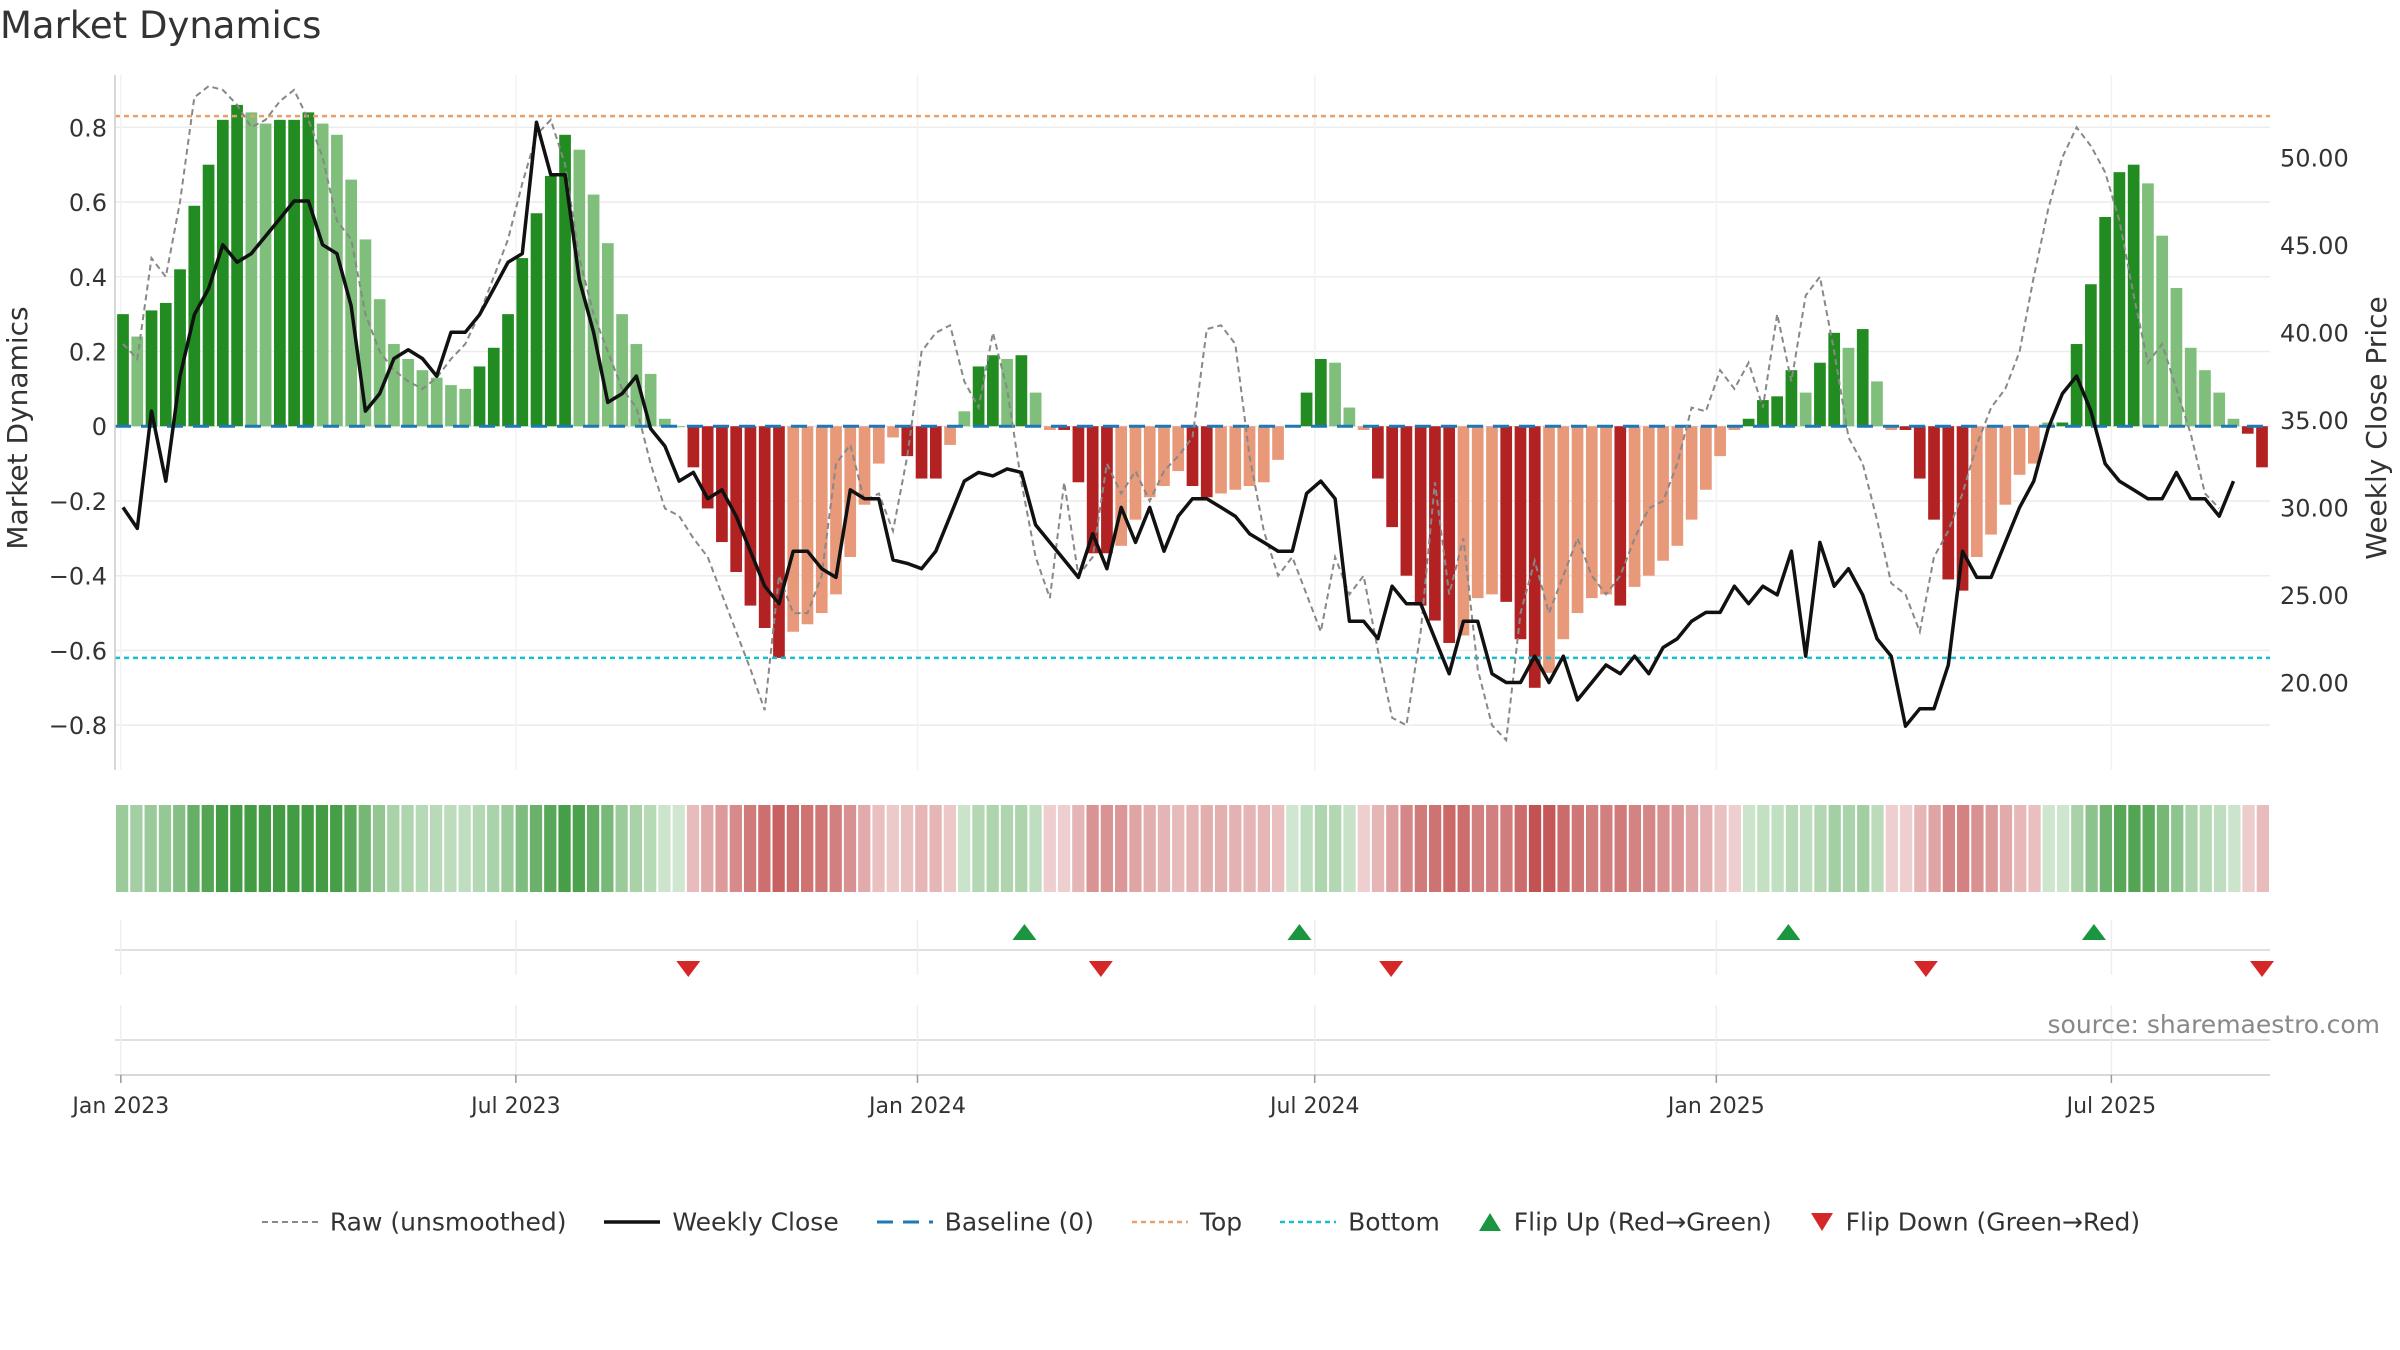  I want to click on flip-up-marker, so click(1788, 932).